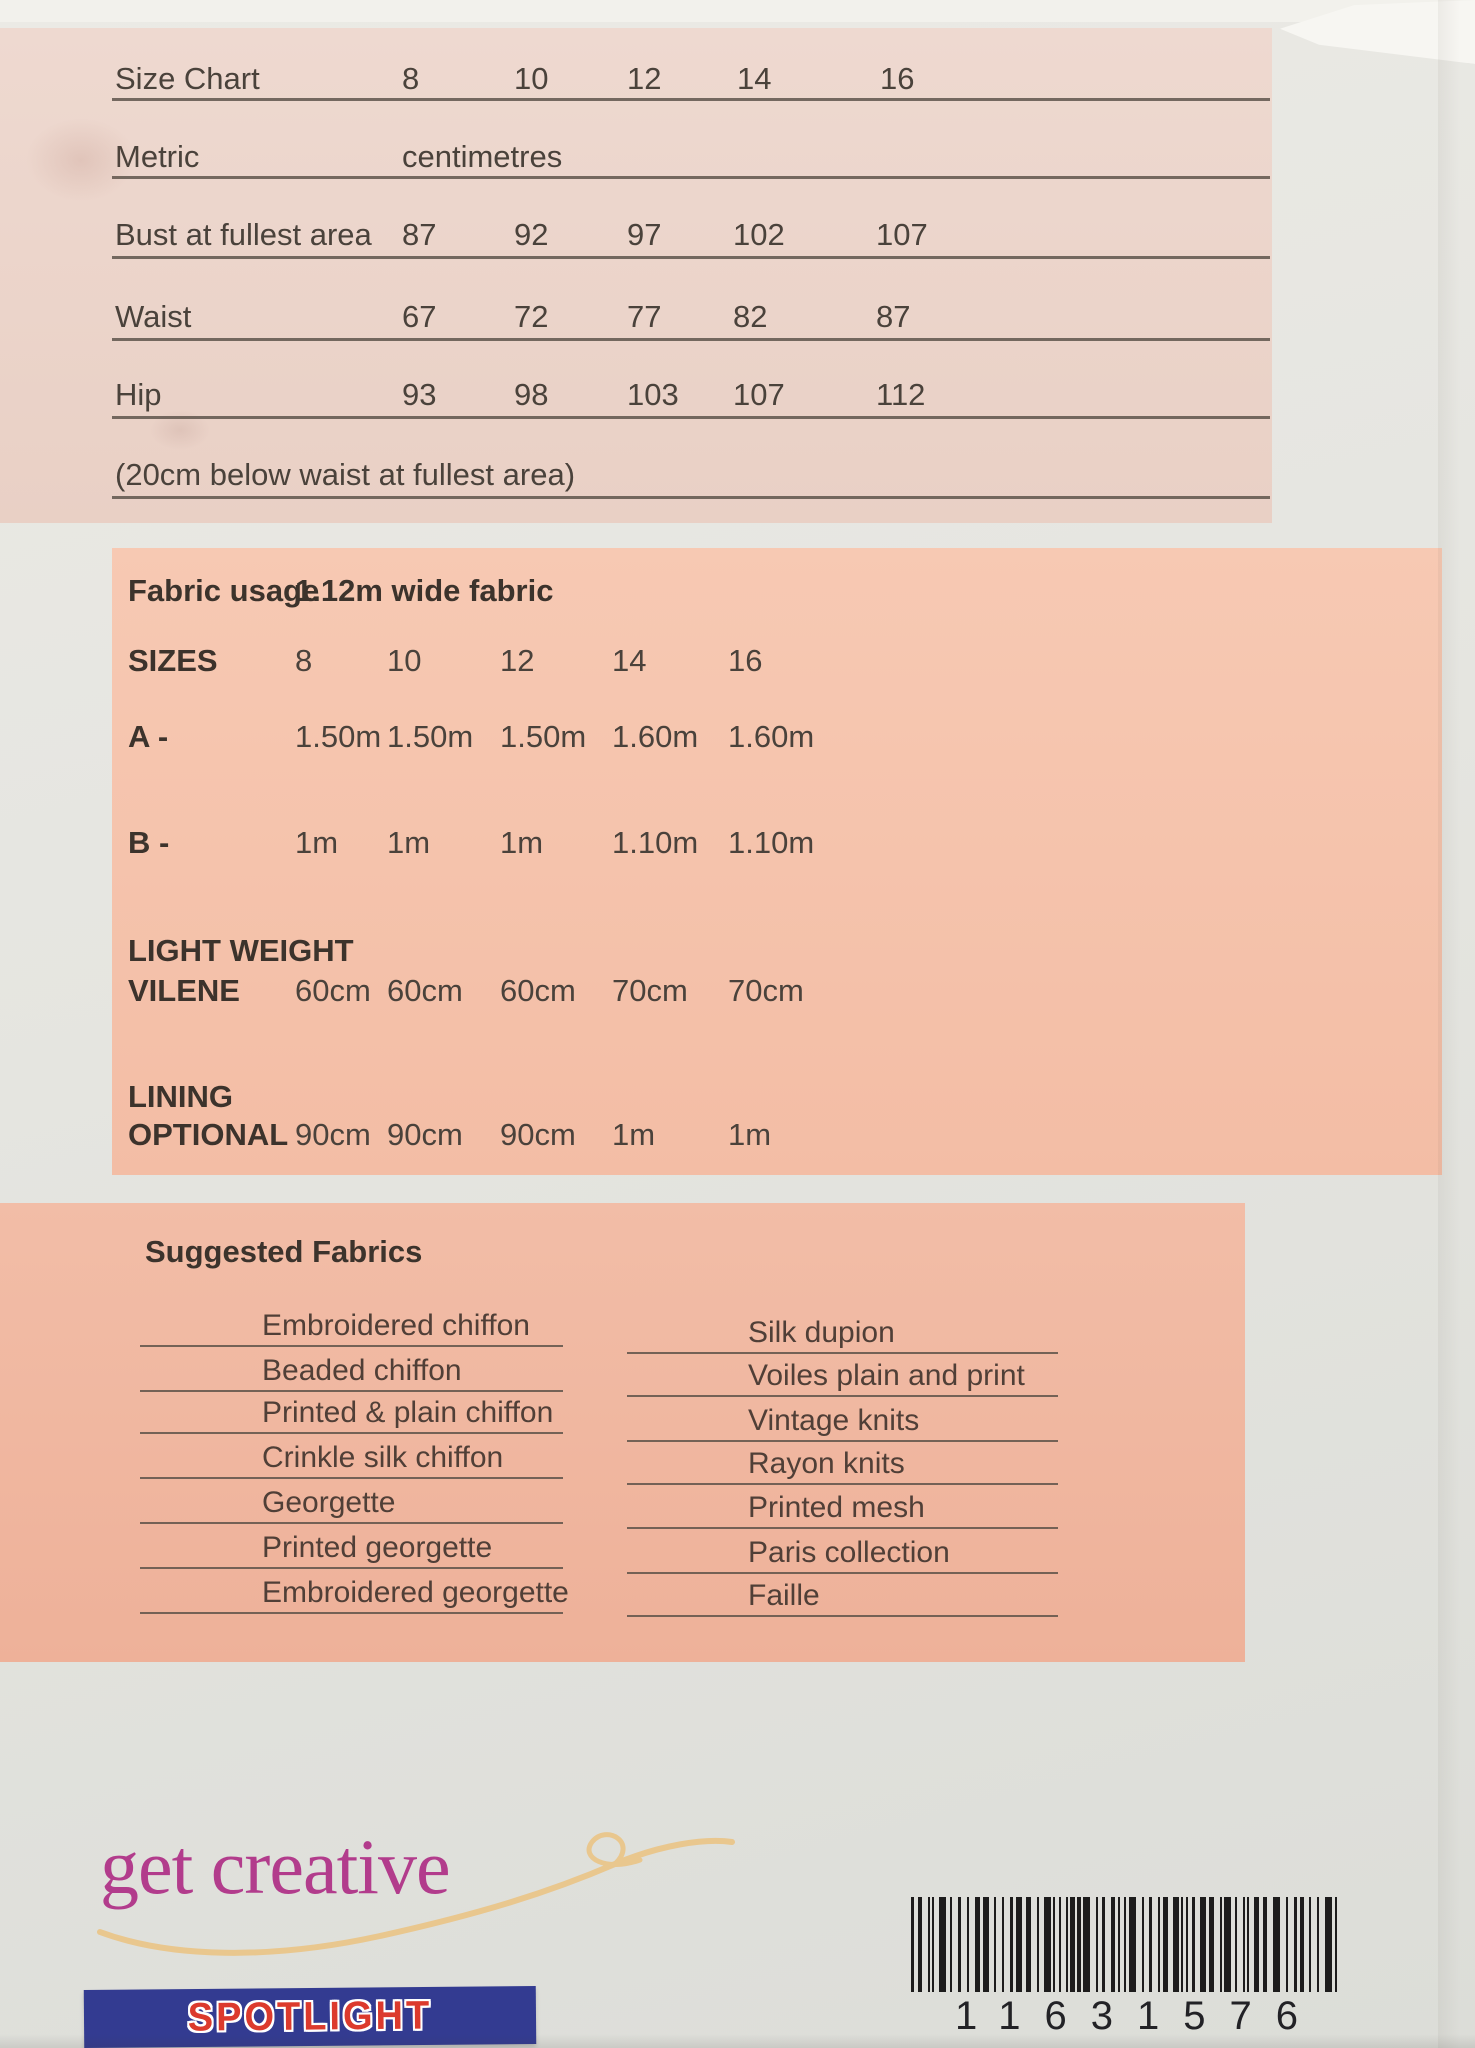 Image resolution: width=1475 pixels, height=2048 pixels. What do you see at coordinates (531, 234) in the screenshot?
I see `cell-value: 92` at bounding box center [531, 234].